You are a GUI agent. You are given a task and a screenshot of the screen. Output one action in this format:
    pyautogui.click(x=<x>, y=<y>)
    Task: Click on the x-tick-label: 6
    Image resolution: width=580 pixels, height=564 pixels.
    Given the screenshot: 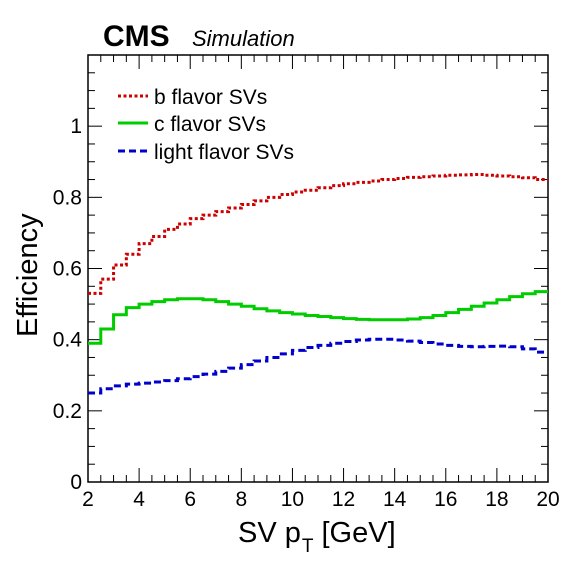 What is the action you would take?
    pyautogui.click(x=190, y=499)
    